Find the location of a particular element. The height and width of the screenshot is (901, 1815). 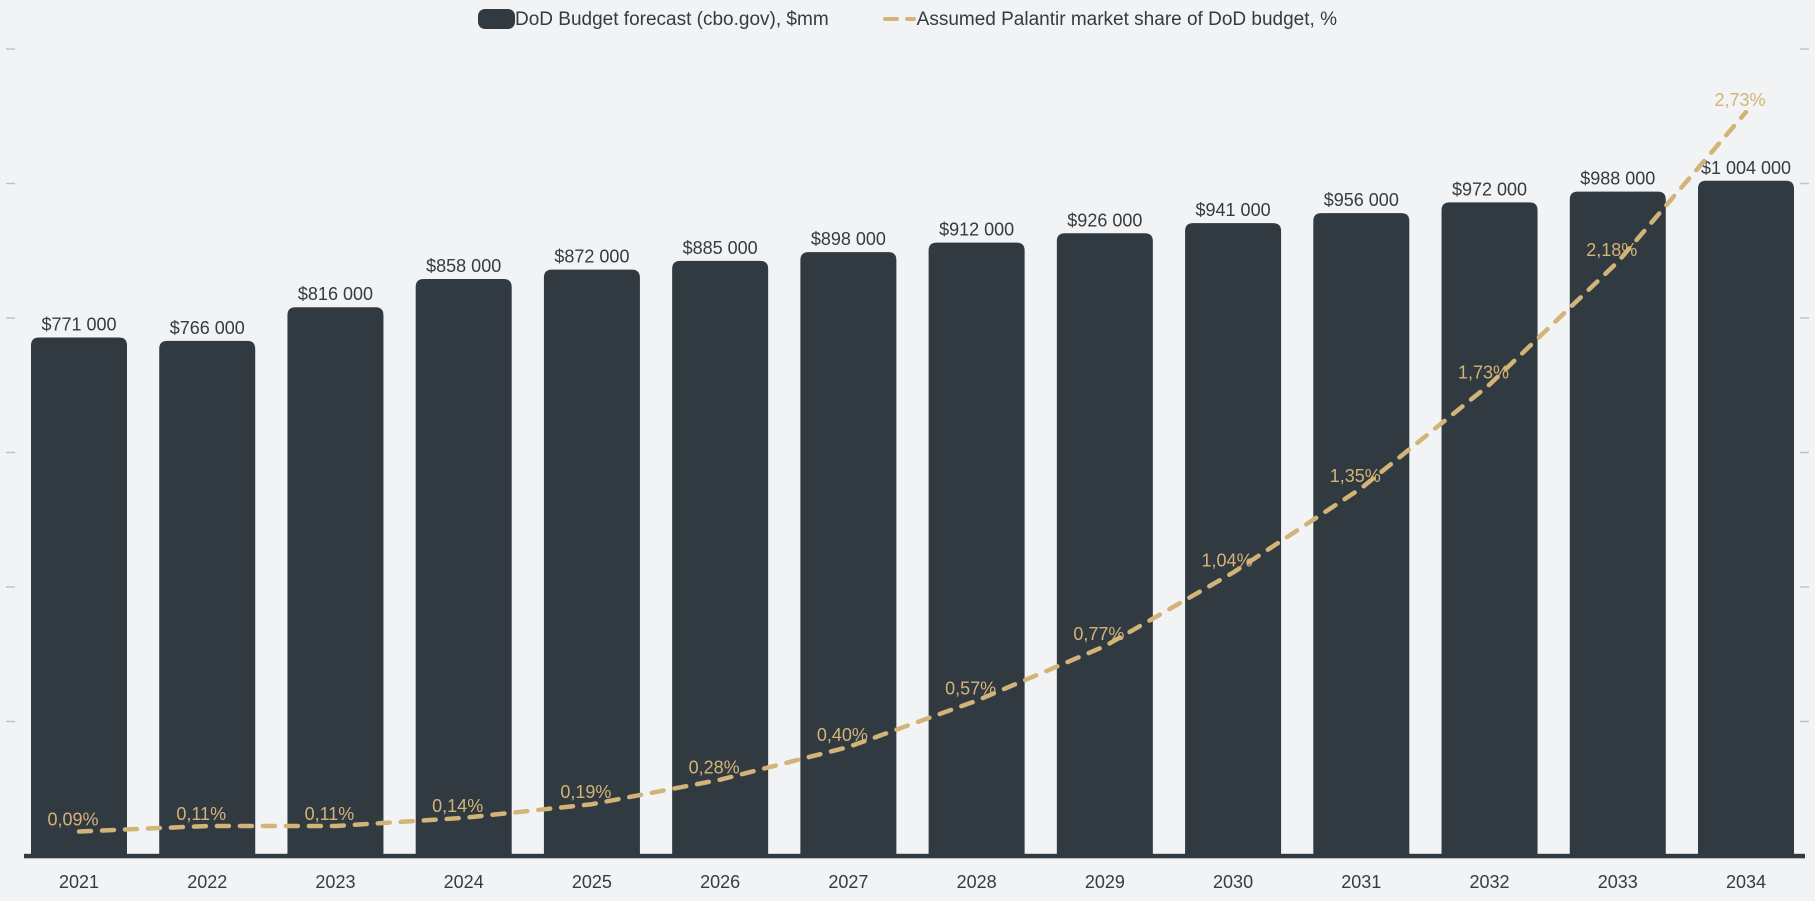

bar-value-label: $885 000 is located at coordinates (720, 248).